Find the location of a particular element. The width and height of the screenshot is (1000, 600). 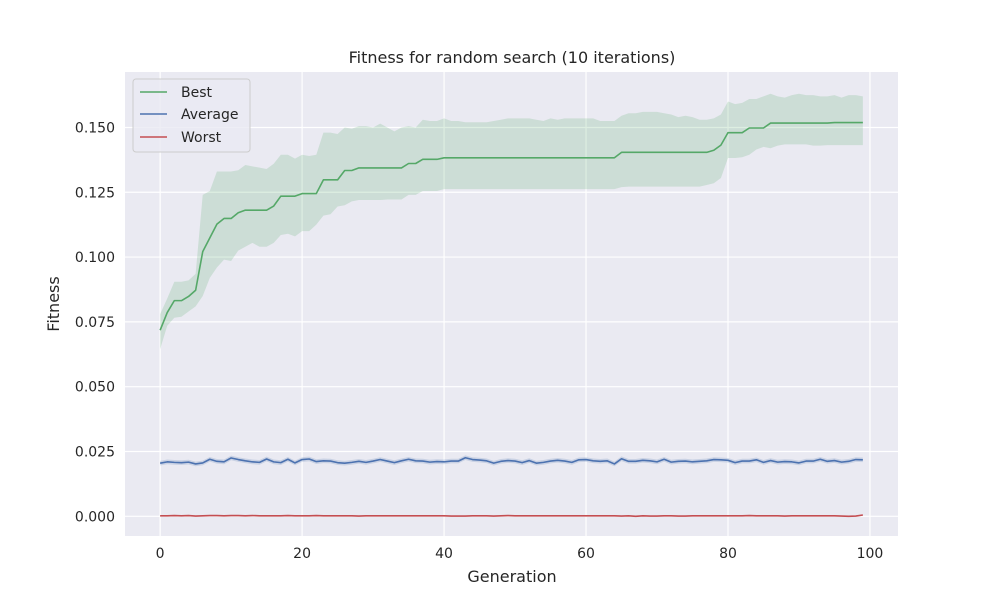

x-tick-label: 20 is located at coordinates (302, 554).